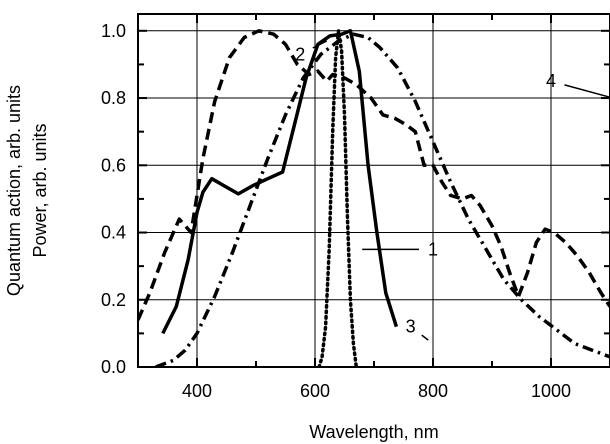 The height and width of the screenshot is (444, 610). Describe the element at coordinates (433, 391) in the screenshot. I see `x-tick-label: 800` at that location.